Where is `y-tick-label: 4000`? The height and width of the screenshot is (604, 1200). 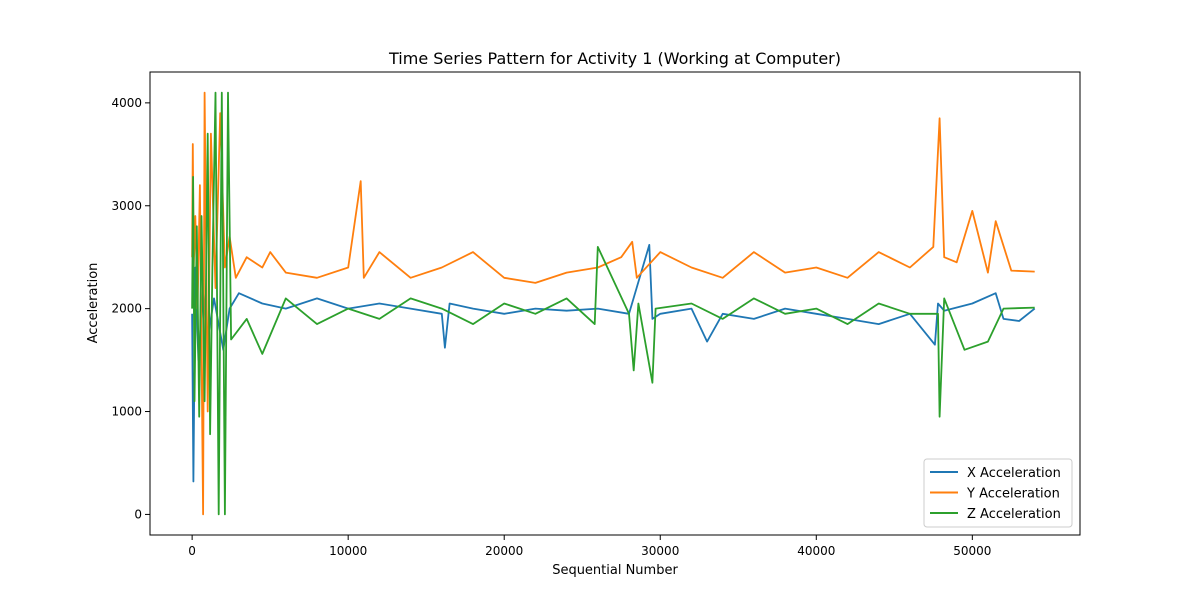
y-tick-label: 4000 is located at coordinates (126, 103).